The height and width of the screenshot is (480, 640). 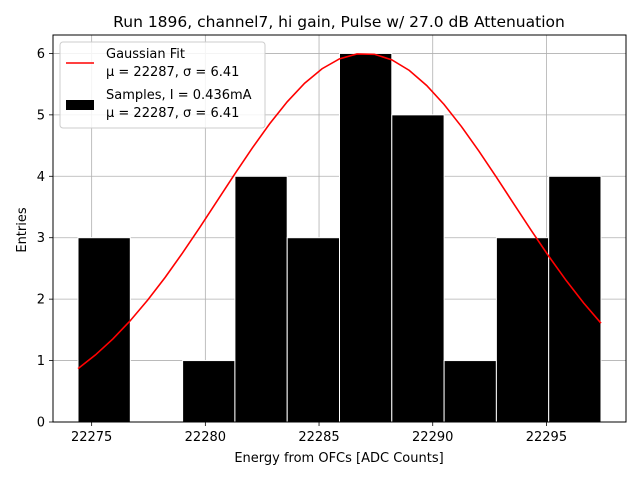 I want to click on x-axis-ticks: 22275 22280 22285 22290 22295, so click(x=319, y=433).